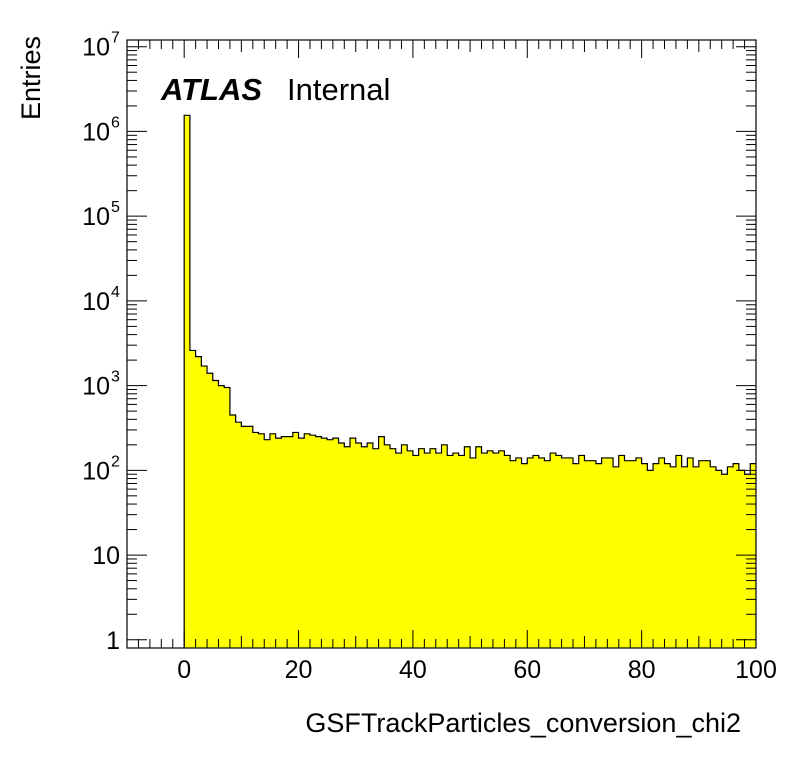  Describe the element at coordinates (338, 89) in the screenshot. I see `internal-label: Internal` at that location.